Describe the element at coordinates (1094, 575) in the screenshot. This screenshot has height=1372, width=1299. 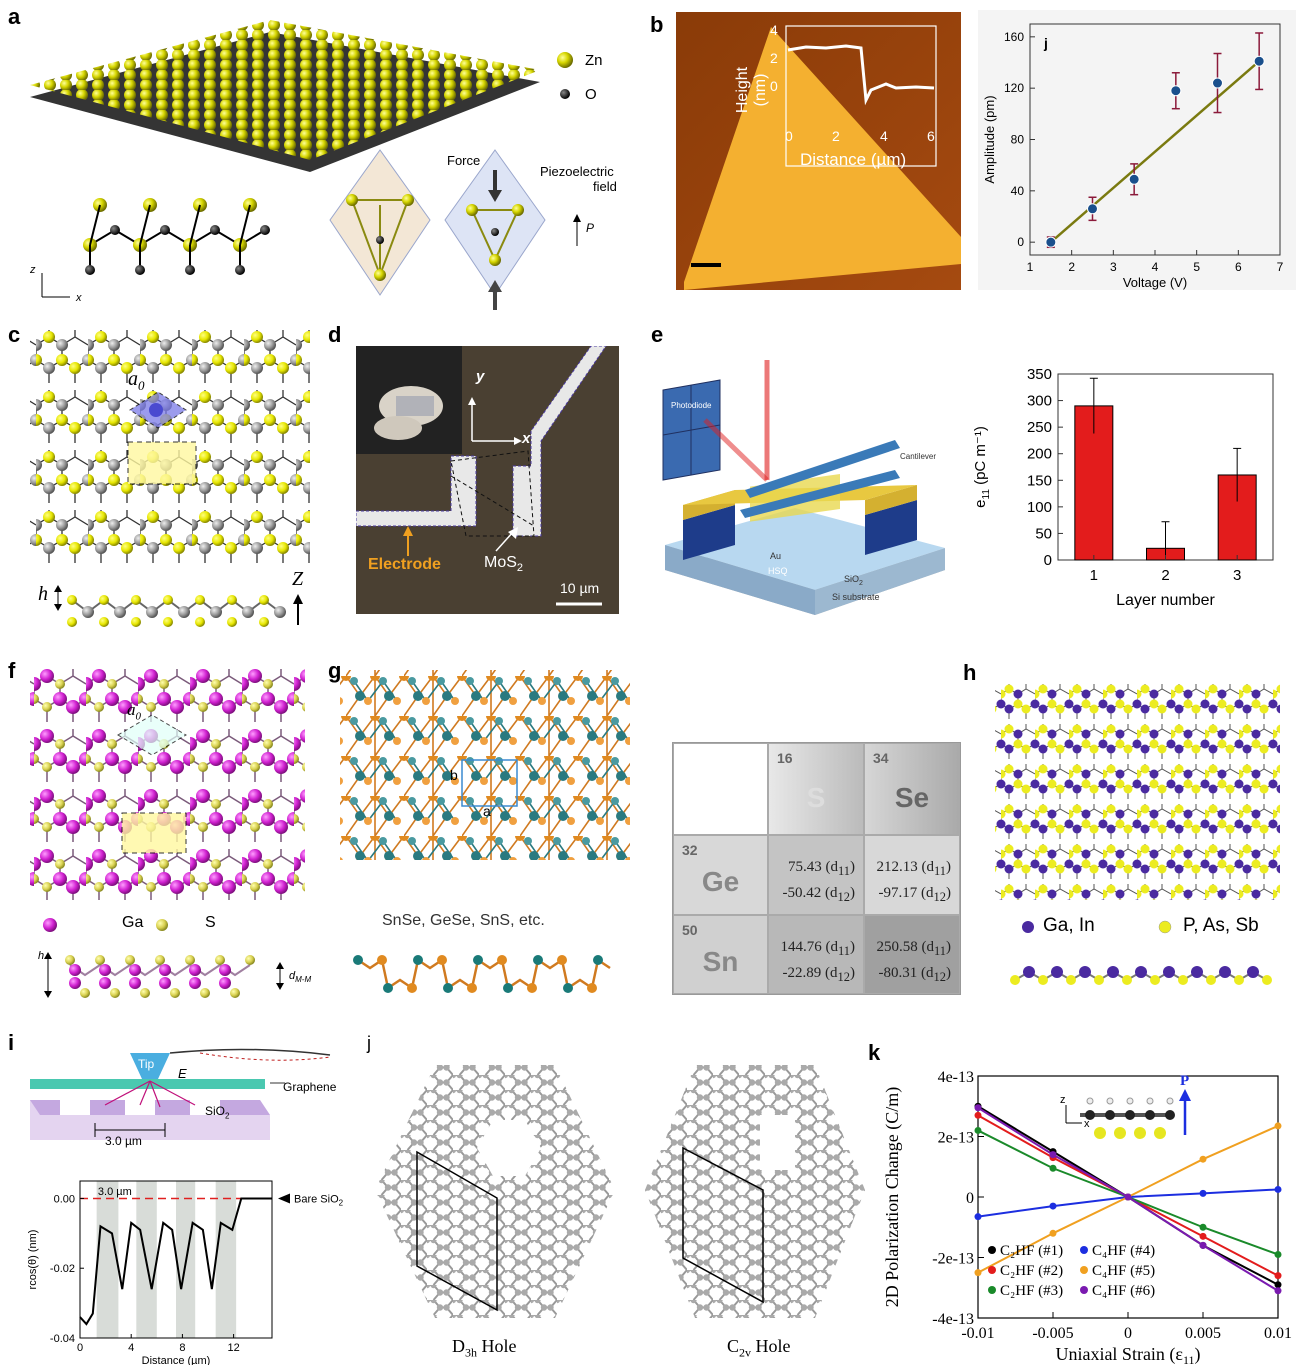
I see `xtick-label: 1` at that location.